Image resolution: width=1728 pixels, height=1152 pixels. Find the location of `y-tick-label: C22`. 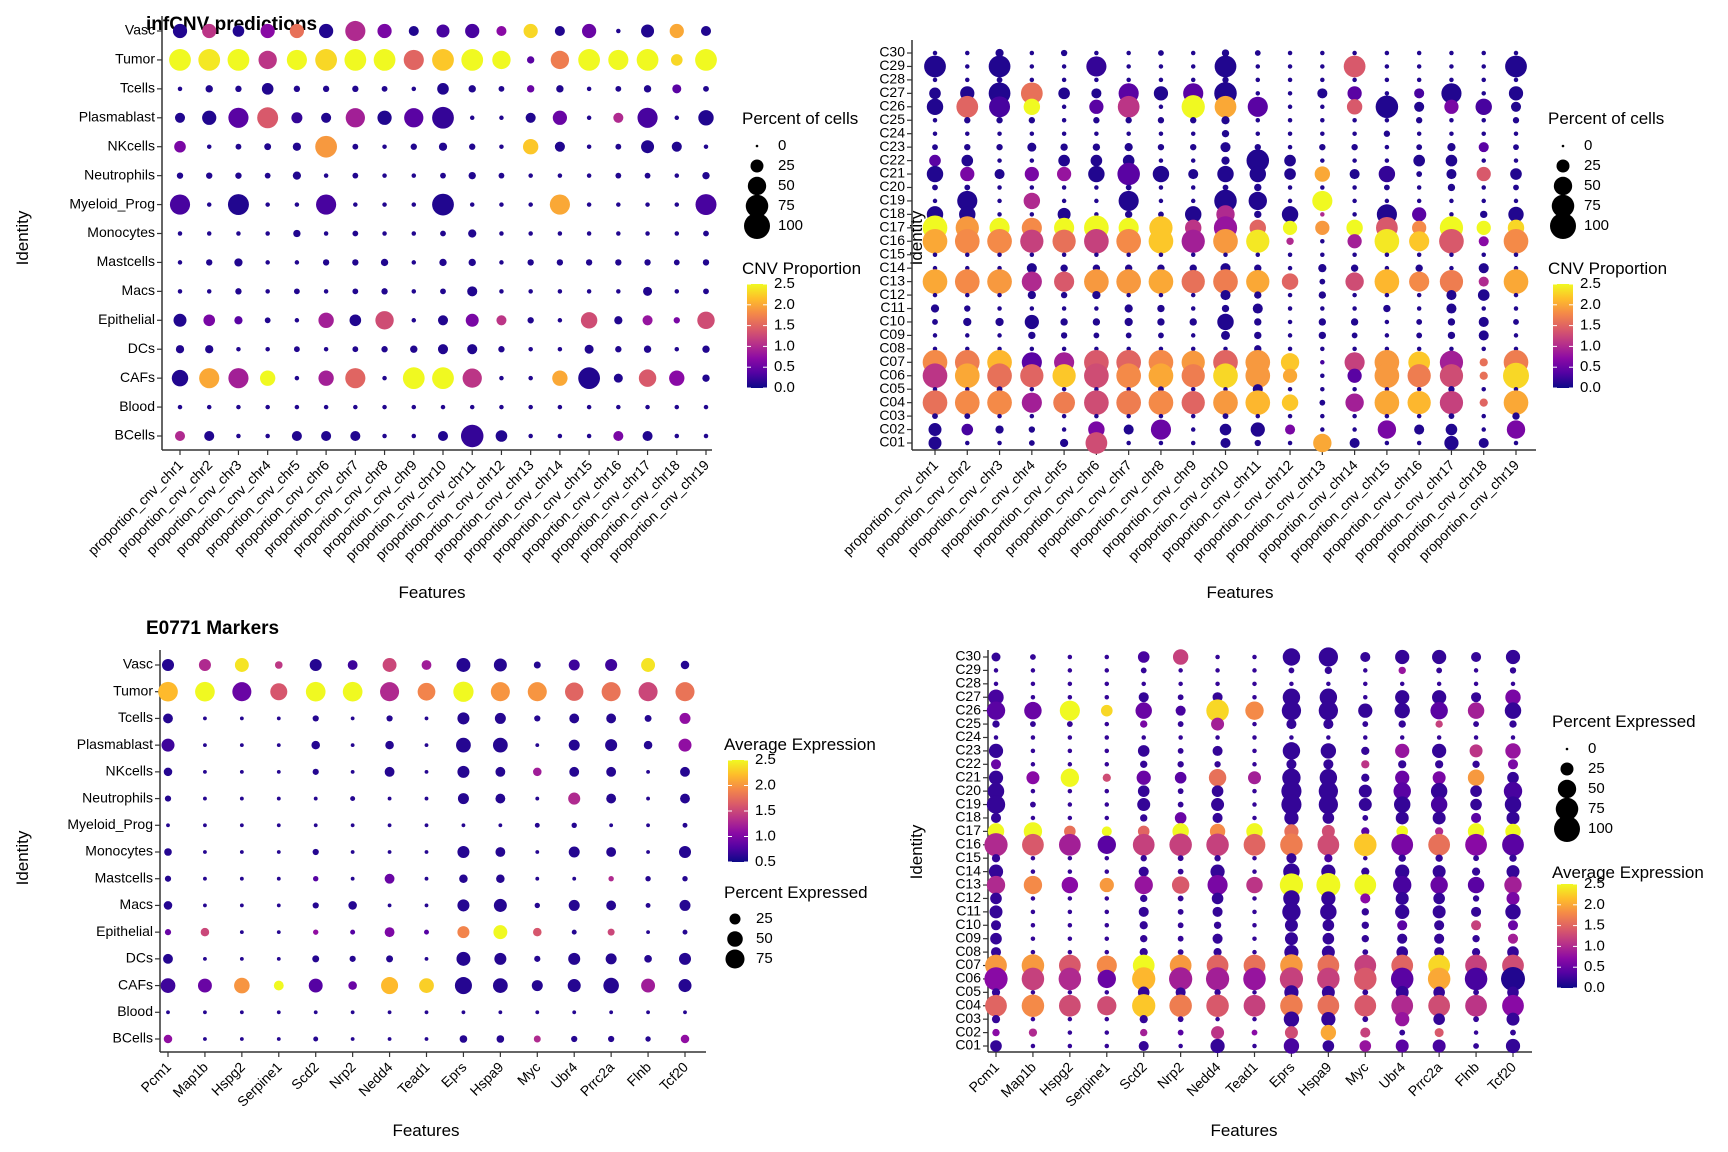

y-tick-label: C22 is located at coordinates (968, 763).